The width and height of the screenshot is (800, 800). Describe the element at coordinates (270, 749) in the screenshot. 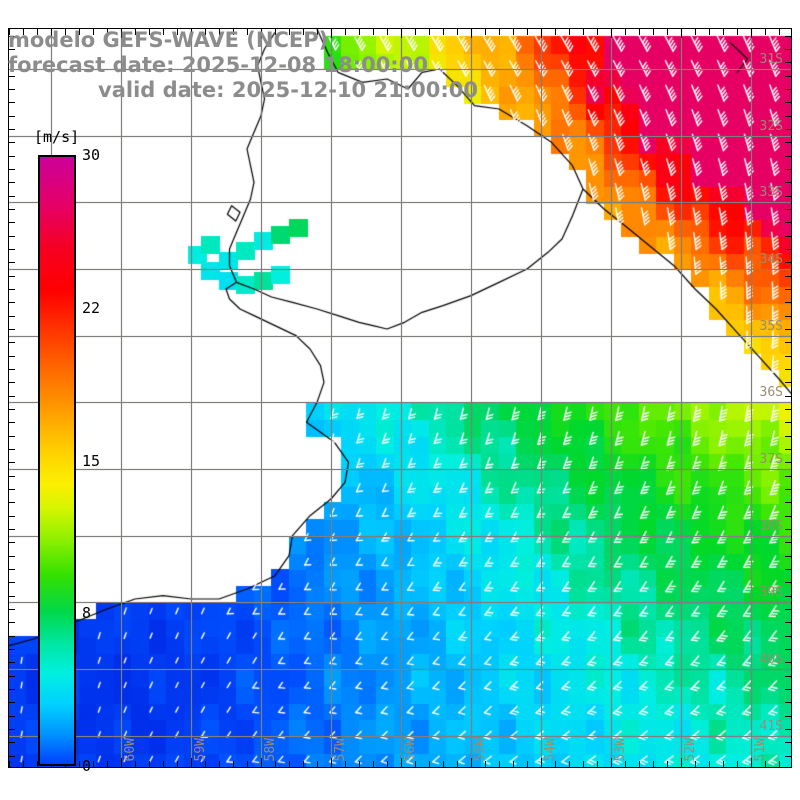

I see `longitude-label: 58W` at that location.